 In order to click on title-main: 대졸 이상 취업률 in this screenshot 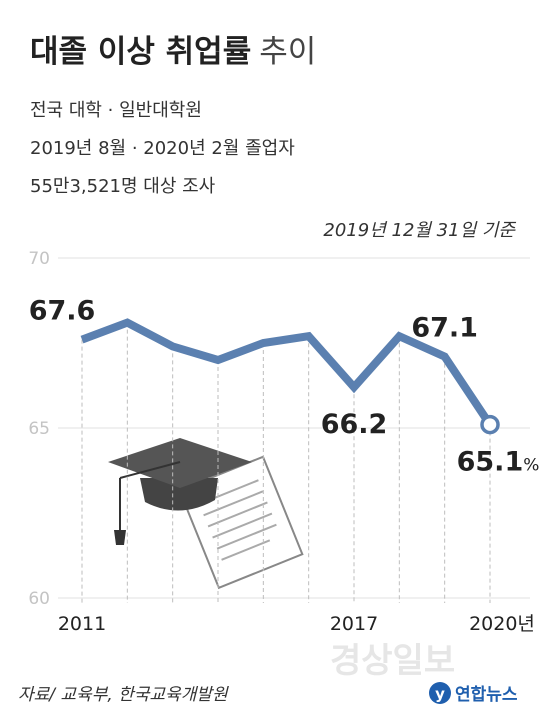, I will do `click(140, 52)`.